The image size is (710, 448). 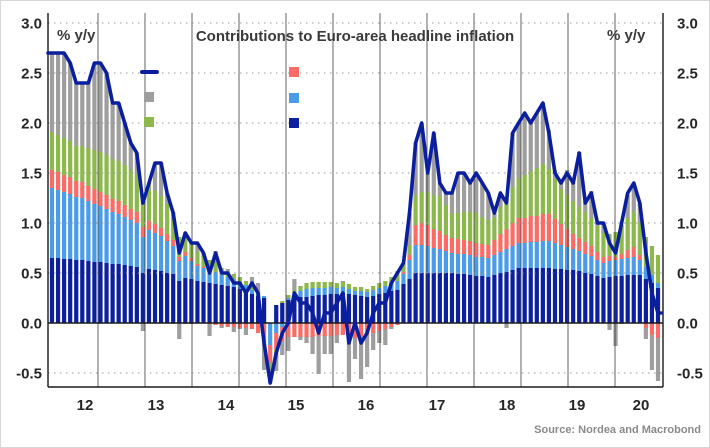 I want to click on x-tick-label: 18, so click(x=507, y=405).